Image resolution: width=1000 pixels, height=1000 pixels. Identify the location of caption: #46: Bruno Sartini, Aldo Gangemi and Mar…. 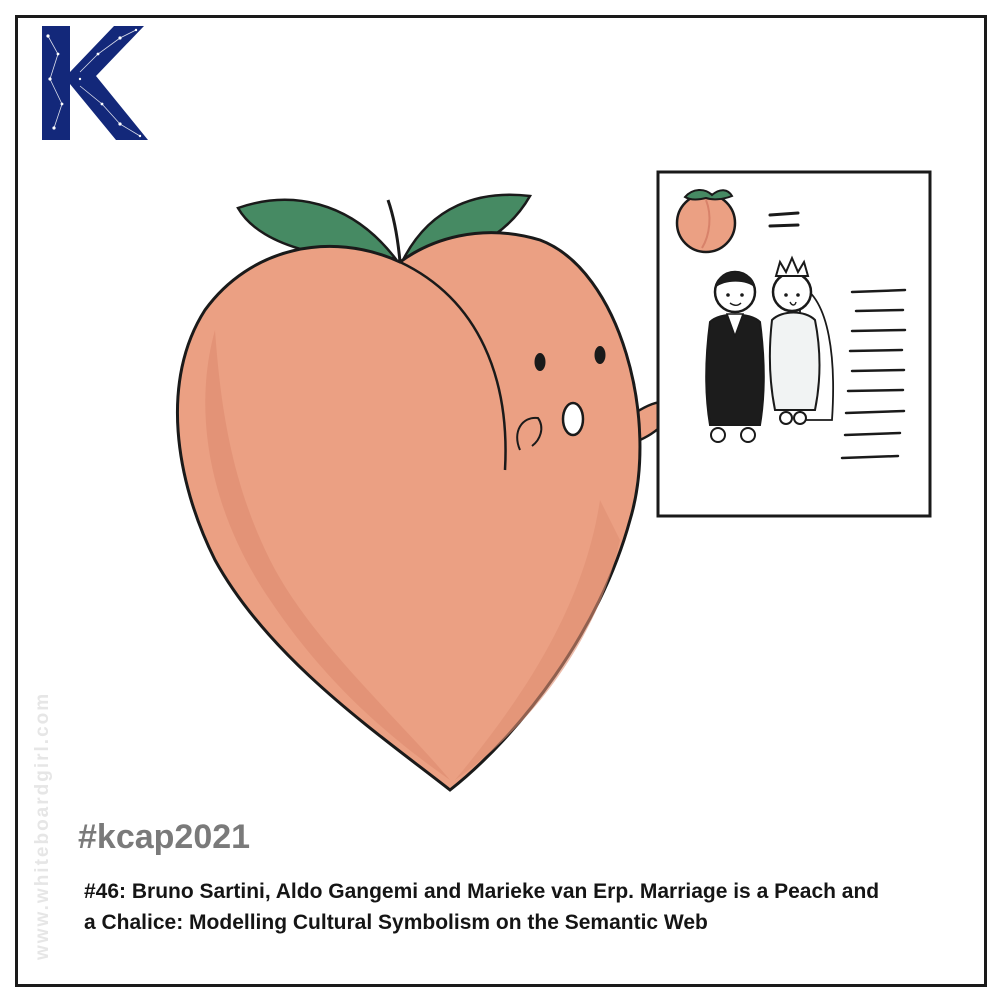
(529, 907).